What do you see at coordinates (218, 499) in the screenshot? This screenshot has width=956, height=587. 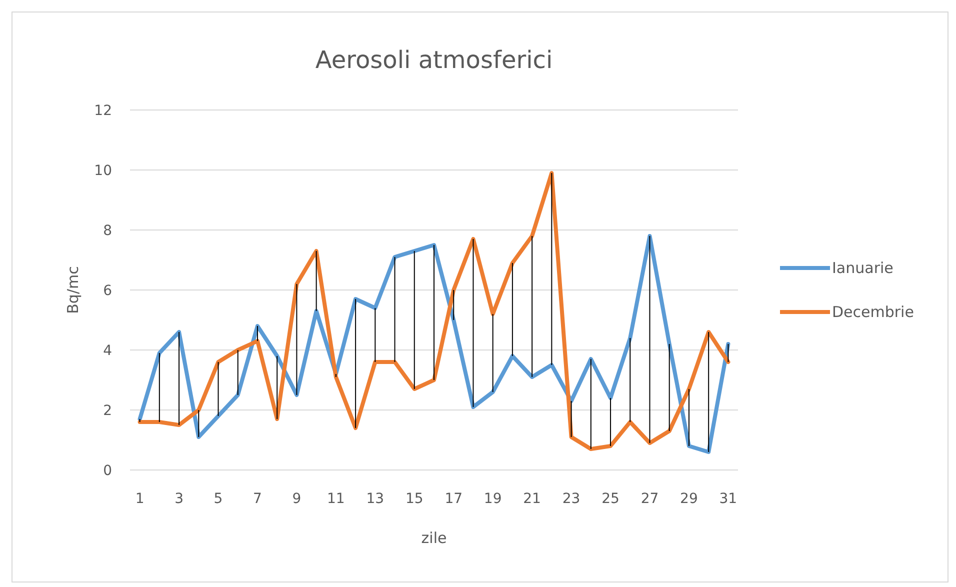 I see `x-tick-label: 5` at bounding box center [218, 499].